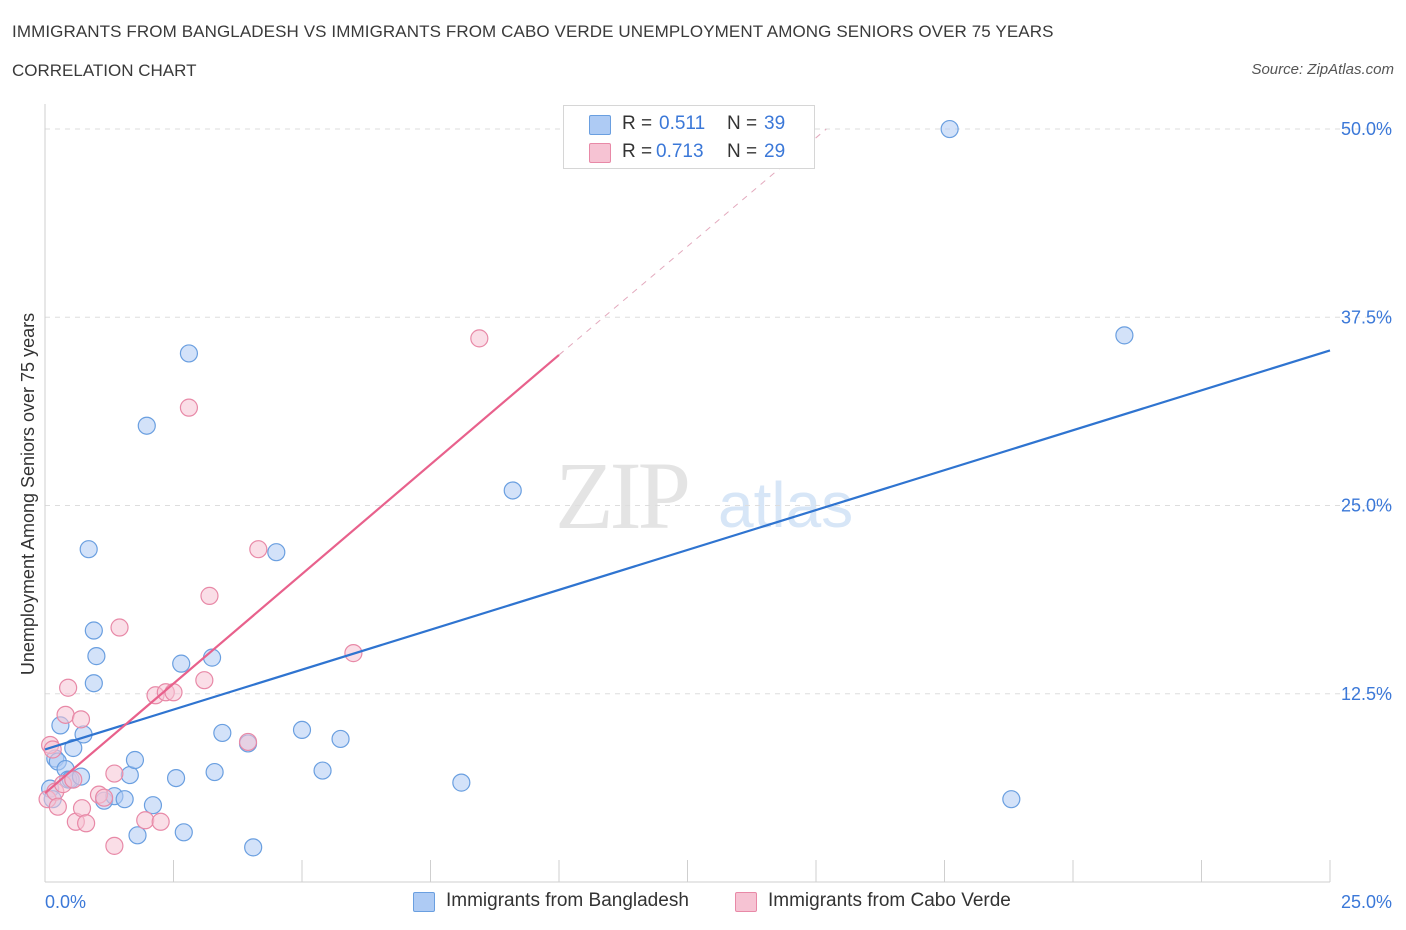 This screenshot has height=930, width=1406. What do you see at coordinates (689, 137) in the screenshot?
I see `correlation-legend: R = 0.511 N = 39 R = 0.713 N = 29` at bounding box center [689, 137].